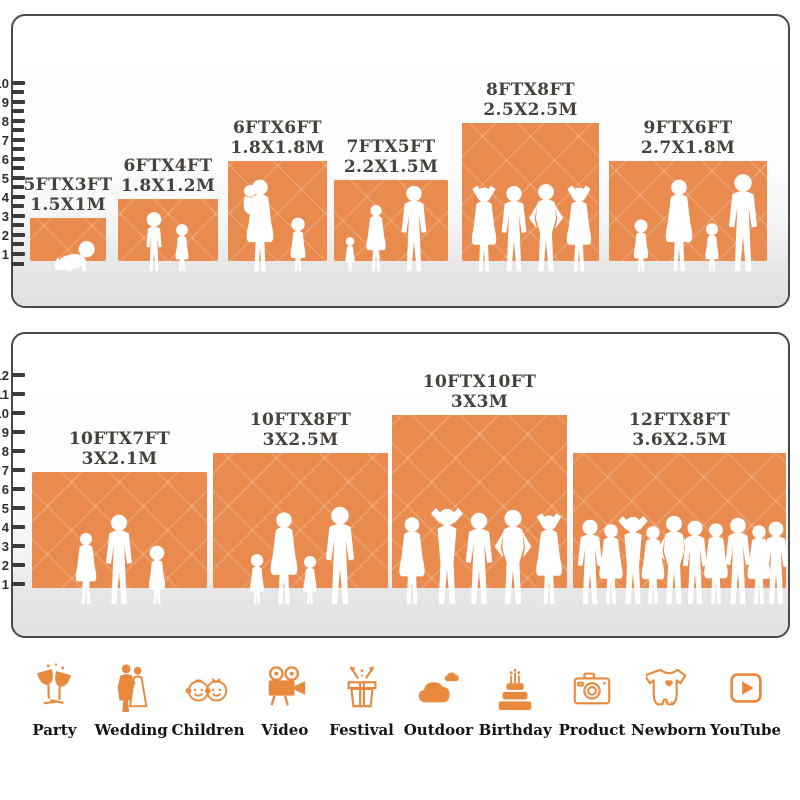  What do you see at coordinates (746, 730) in the screenshot?
I see `category-label: YouTube` at bounding box center [746, 730].